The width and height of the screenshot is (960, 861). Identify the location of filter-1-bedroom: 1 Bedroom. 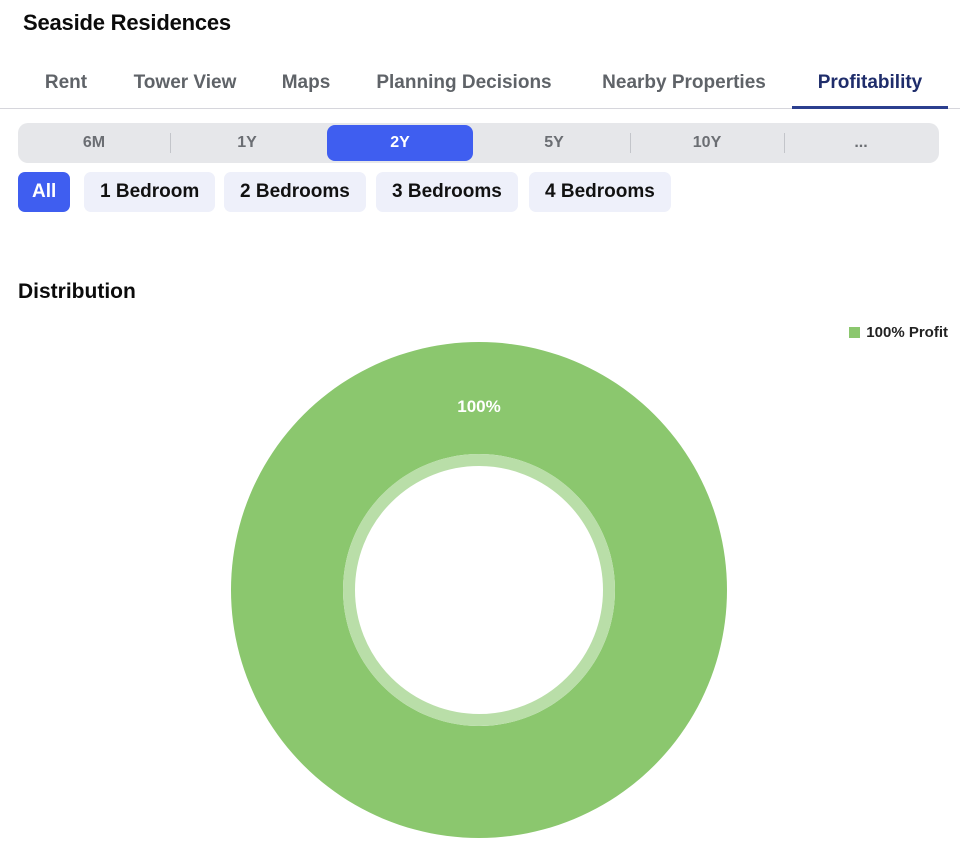
(150, 192).